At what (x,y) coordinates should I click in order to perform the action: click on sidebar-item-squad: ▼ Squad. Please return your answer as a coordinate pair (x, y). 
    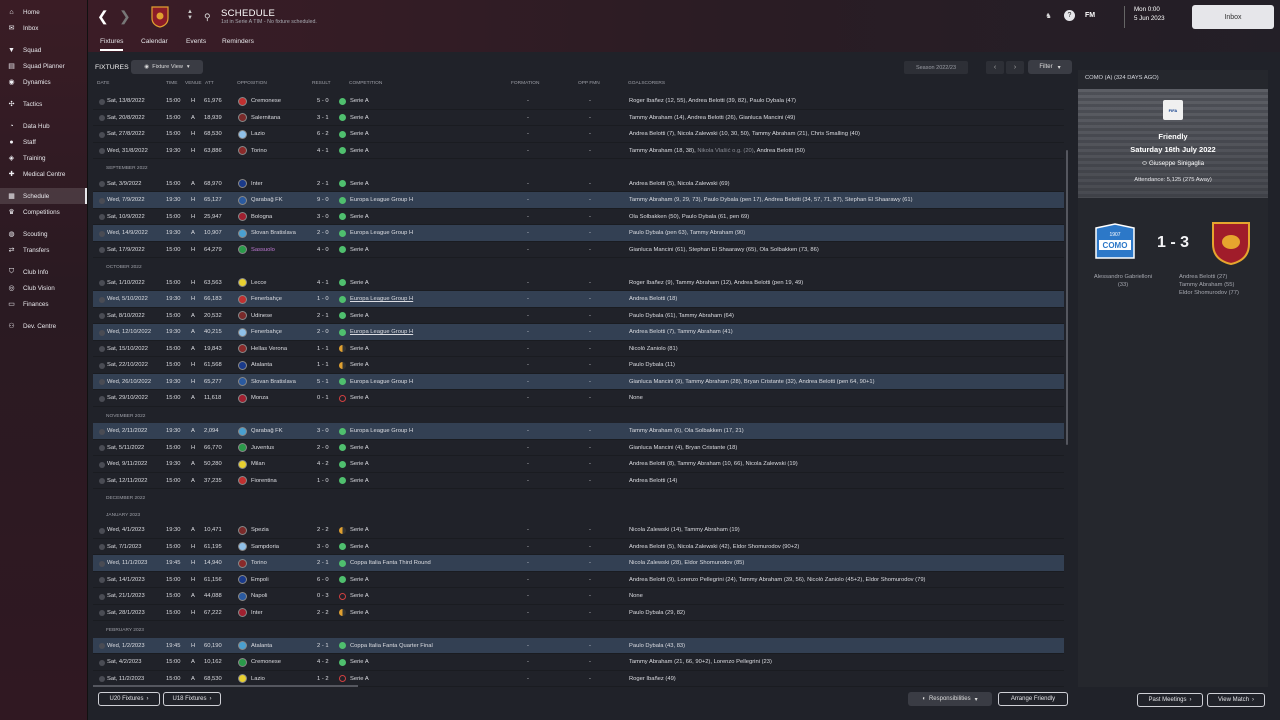
    Looking at the image, I should click on (43, 50).